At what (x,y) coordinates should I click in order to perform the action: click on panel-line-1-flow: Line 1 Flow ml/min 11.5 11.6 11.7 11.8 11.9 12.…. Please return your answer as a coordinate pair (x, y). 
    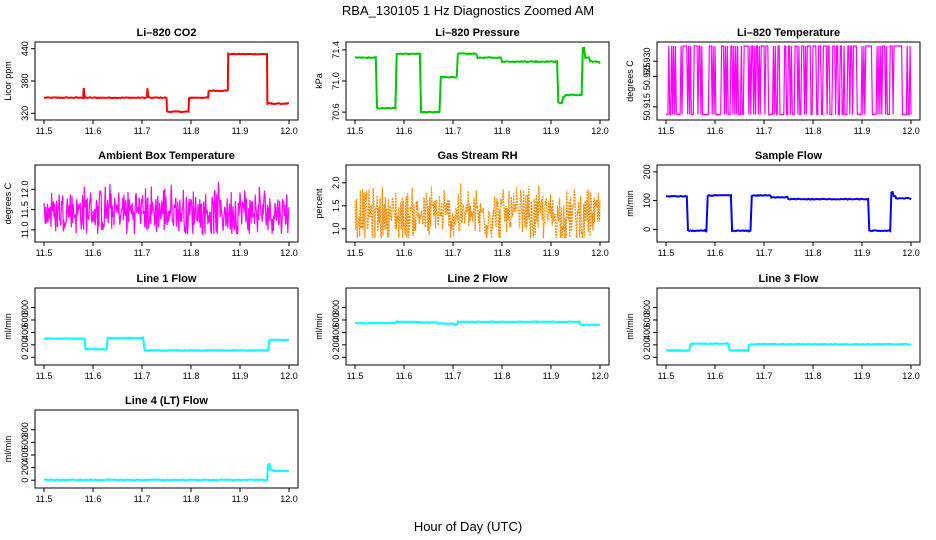
    Looking at the image, I should click on (151, 327).